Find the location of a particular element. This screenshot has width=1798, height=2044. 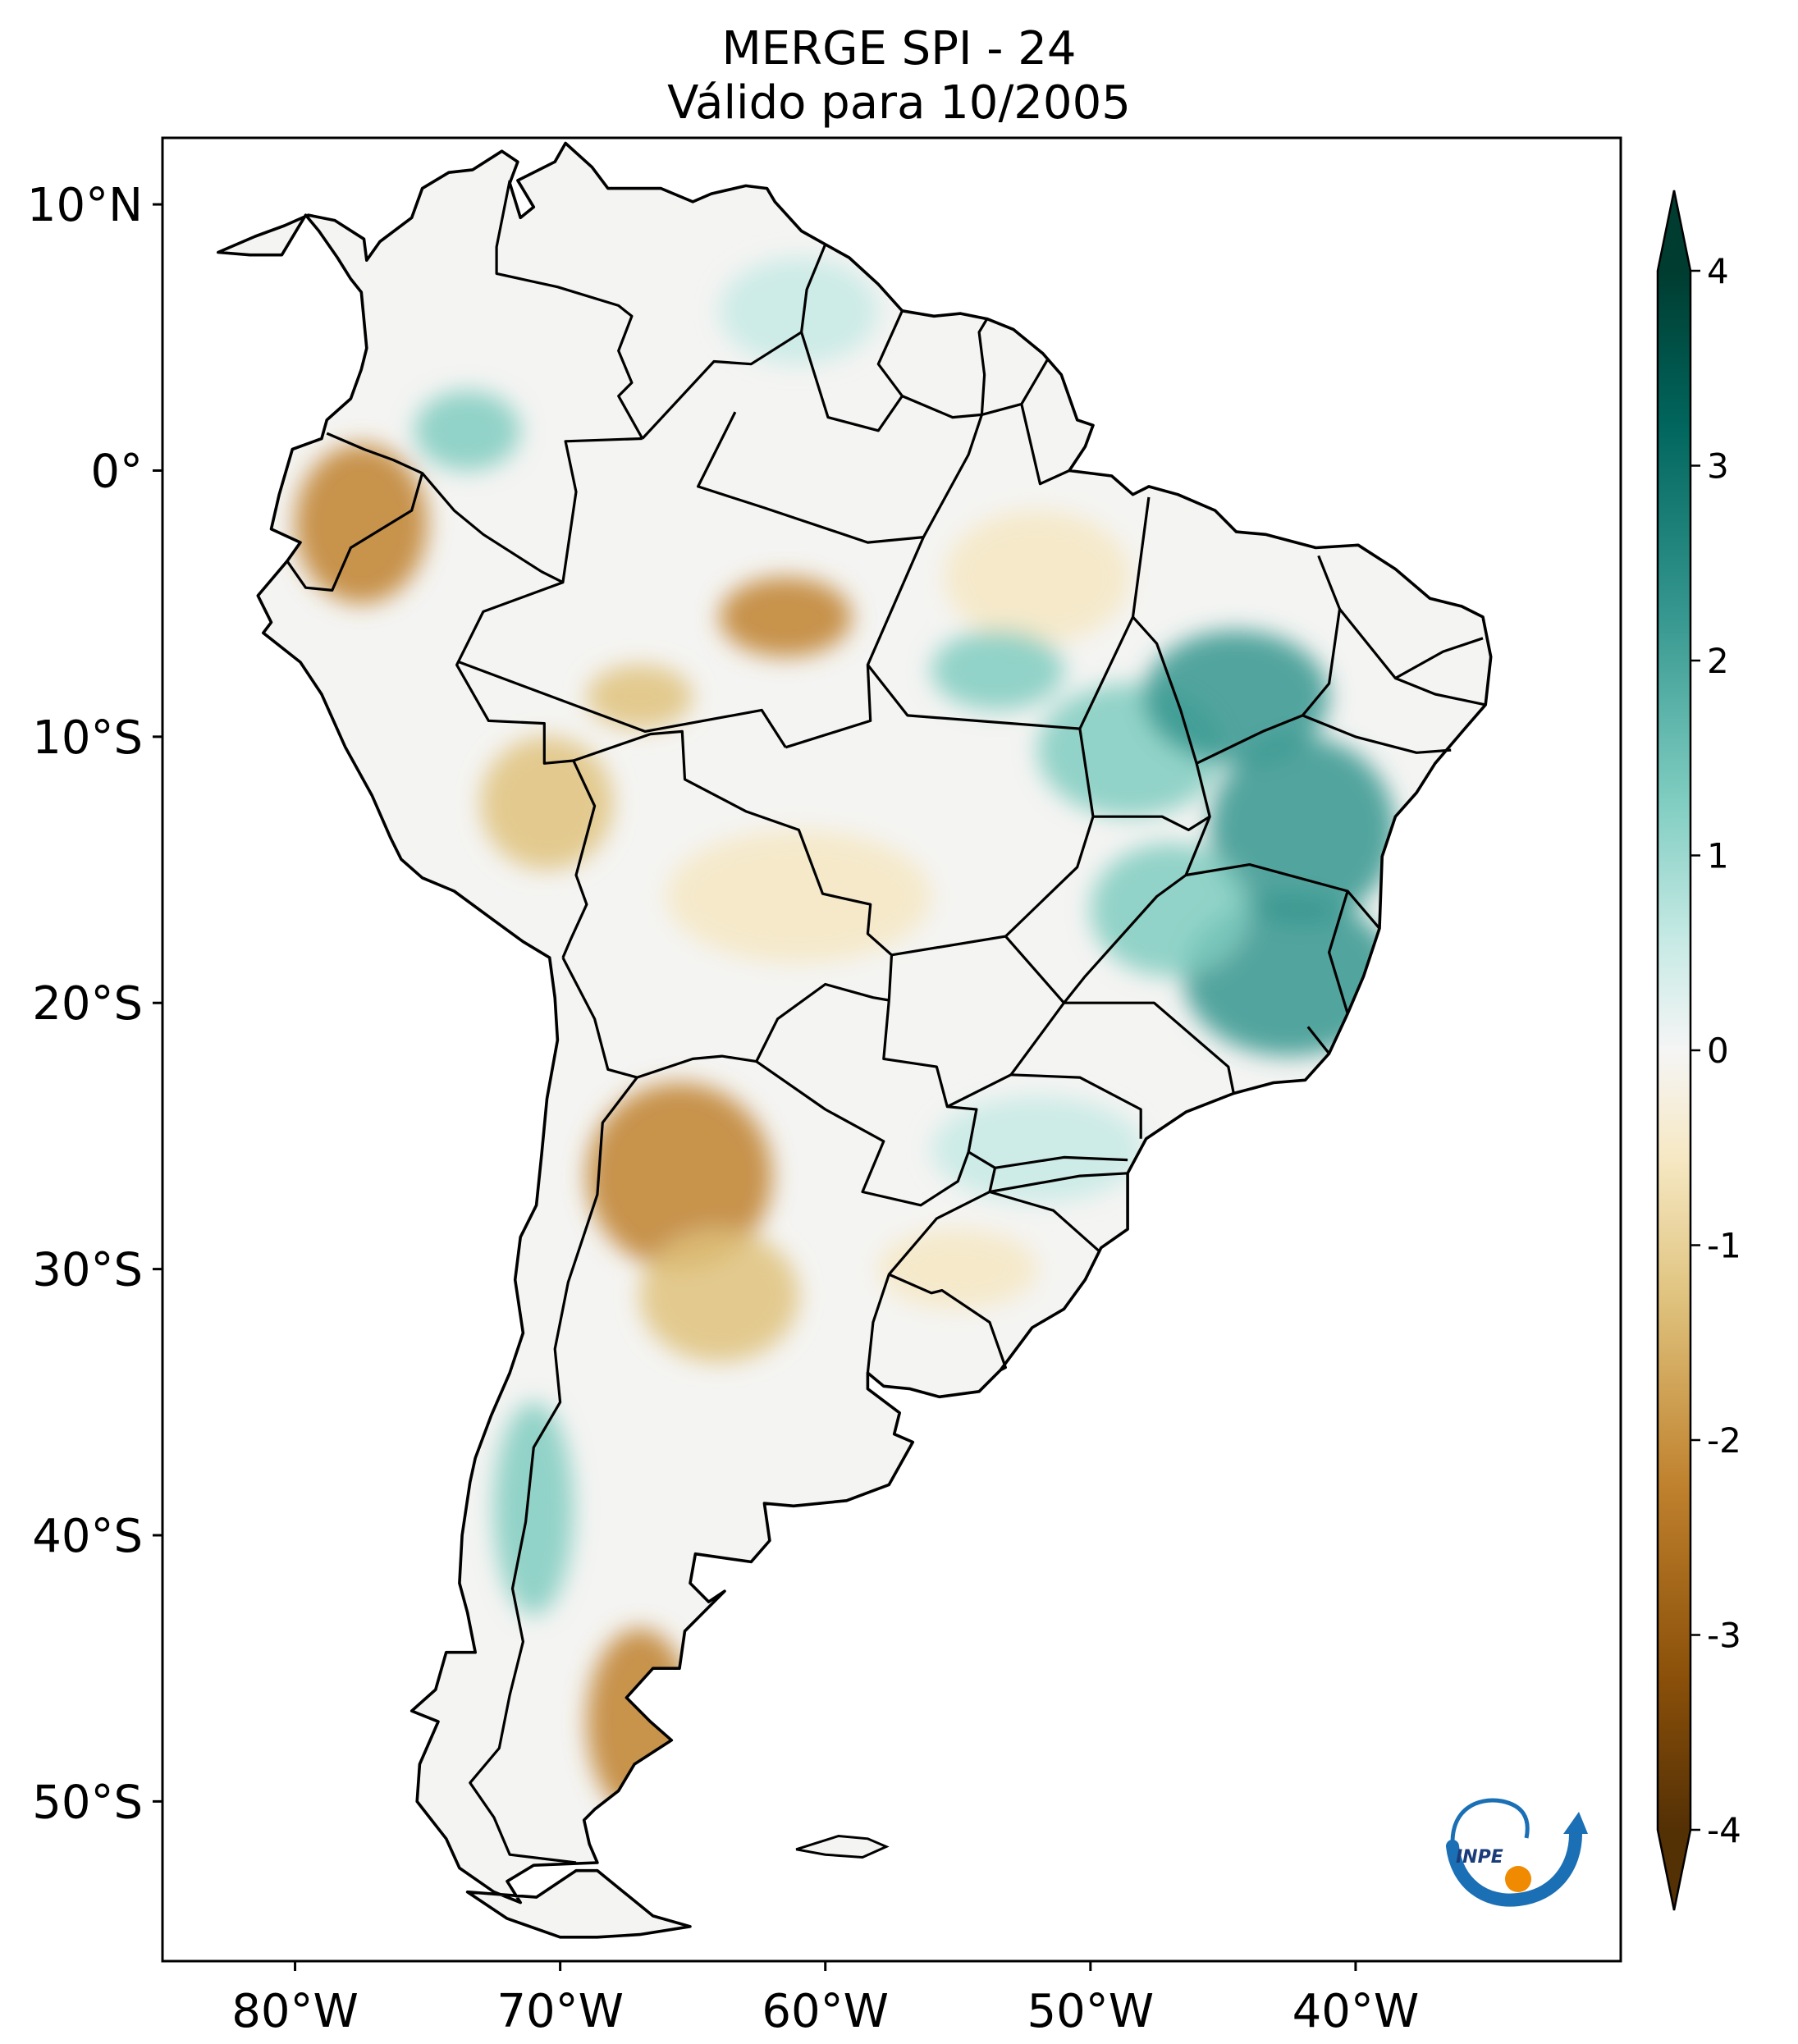

lat-tick-label: 30°S is located at coordinates (87, 1270).